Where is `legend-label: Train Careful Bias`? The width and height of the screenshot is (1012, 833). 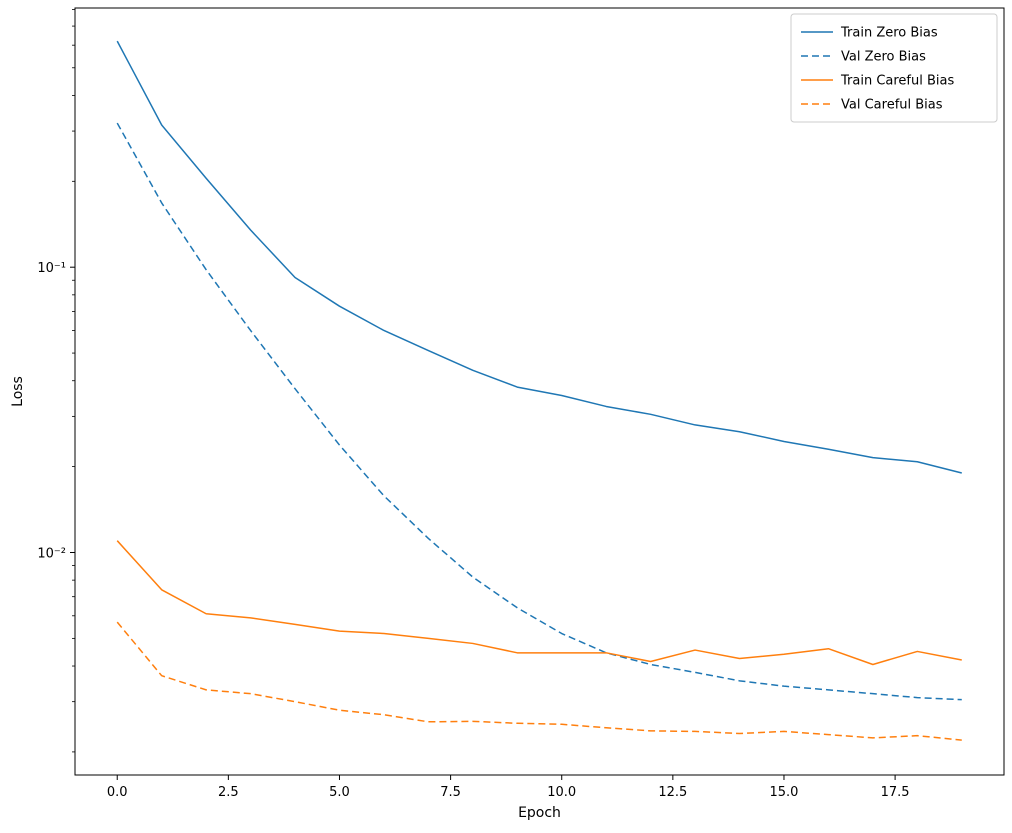
legend-label: Train Careful Bias is located at coordinates (897, 81).